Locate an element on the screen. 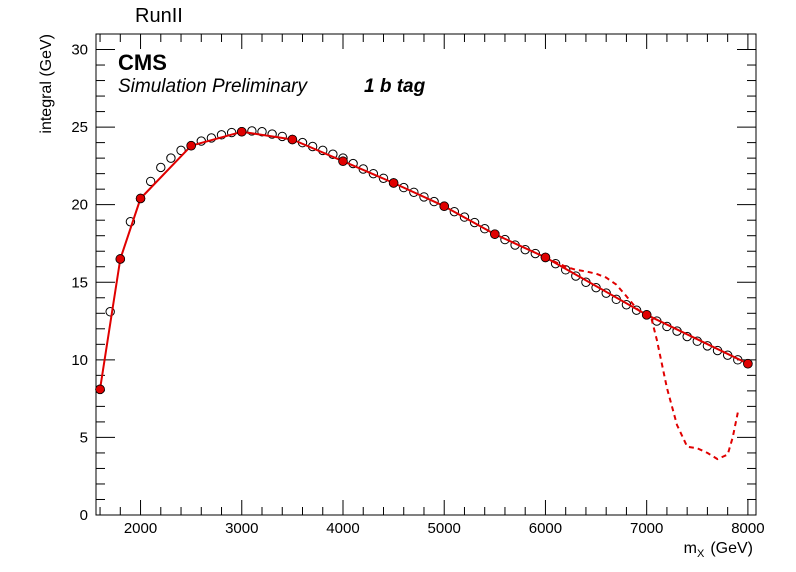 Image resolution: width=796 pixels, height=572 pixels. category-label: 1 b tag is located at coordinates (395, 86).